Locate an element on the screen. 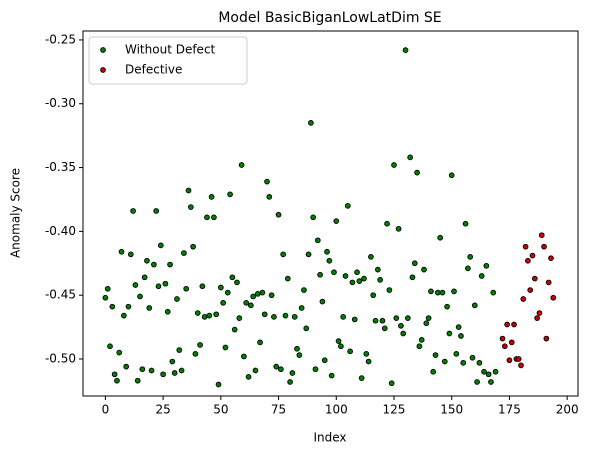  y-tick-label: -0.50 is located at coordinates (60, 358).